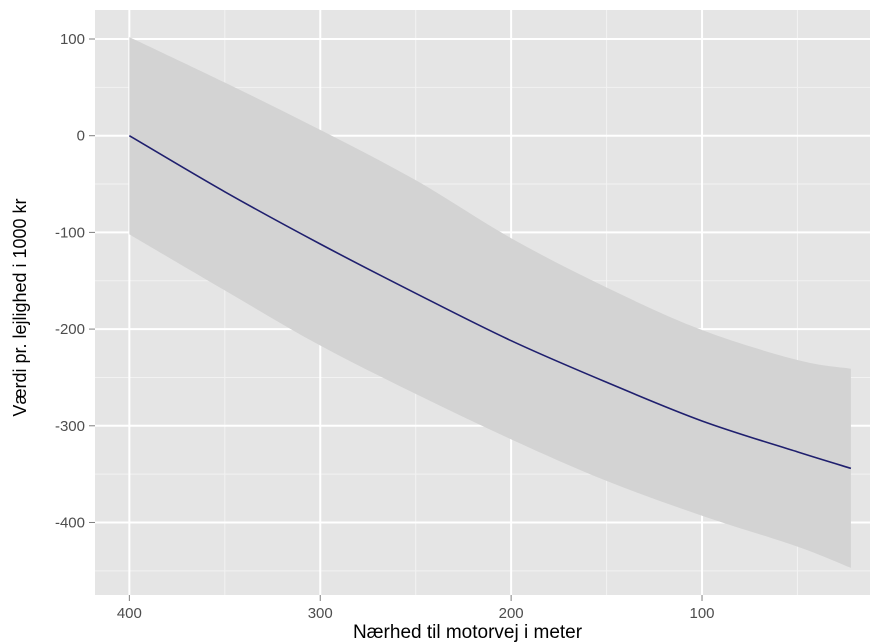 This screenshot has height=642, width=870. What do you see at coordinates (129, 613) in the screenshot?
I see `x-tick-label: 400` at bounding box center [129, 613].